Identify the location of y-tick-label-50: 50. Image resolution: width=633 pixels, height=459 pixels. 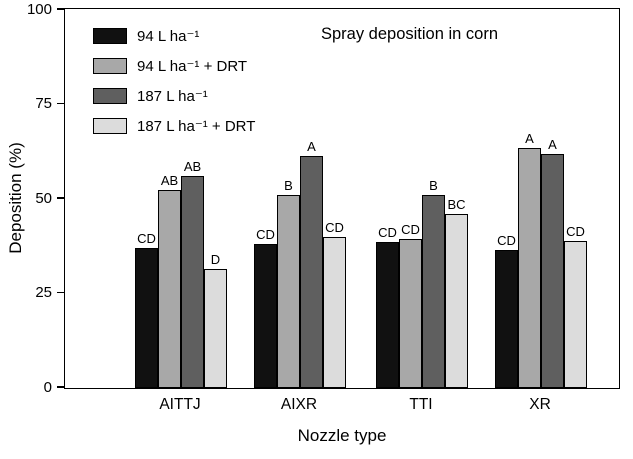
(43, 198).